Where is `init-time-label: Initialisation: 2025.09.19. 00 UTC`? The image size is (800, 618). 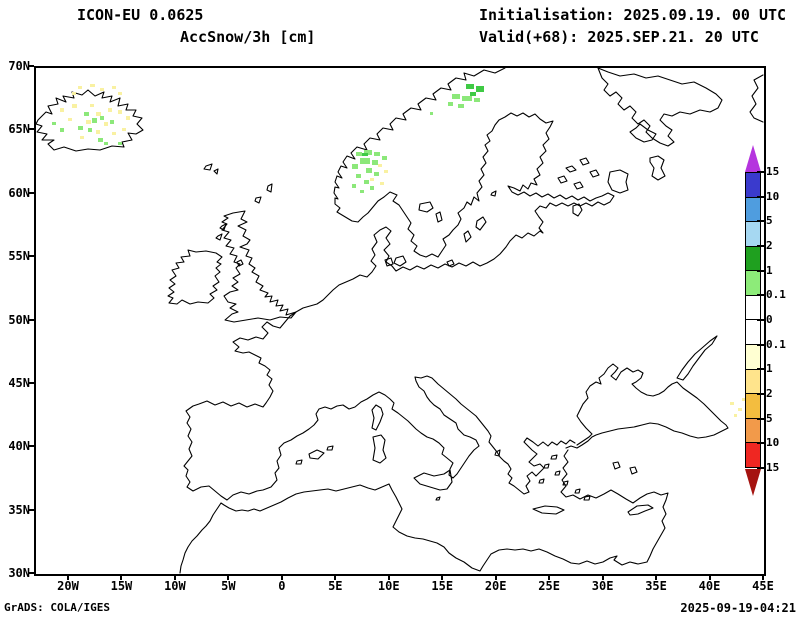
init-time-label: Initialisation: 2025.09.19. 00 UTC is located at coordinates (633, 15).